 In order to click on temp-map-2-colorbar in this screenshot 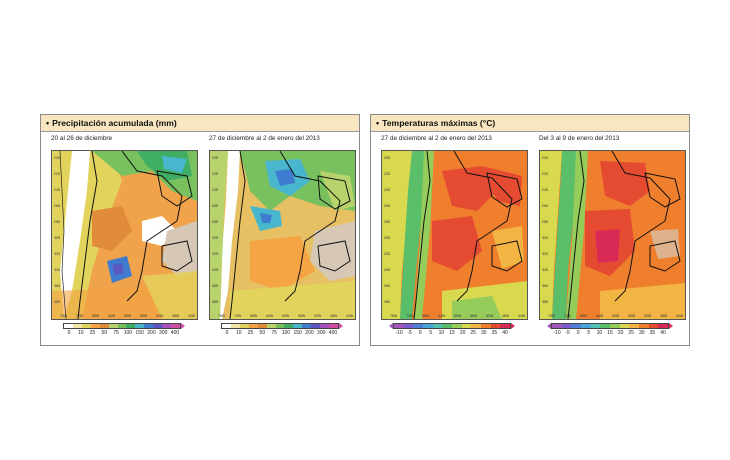, I will do `click(610, 326)`.